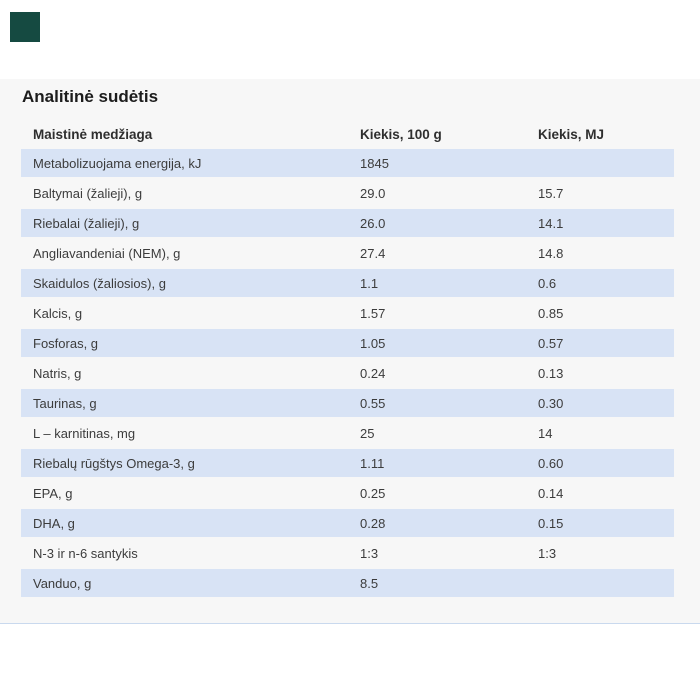  Describe the element at coordinates (190, 434) in the screenshot. I see `cell-nutrient: L – karnitinas, mg` at that location.